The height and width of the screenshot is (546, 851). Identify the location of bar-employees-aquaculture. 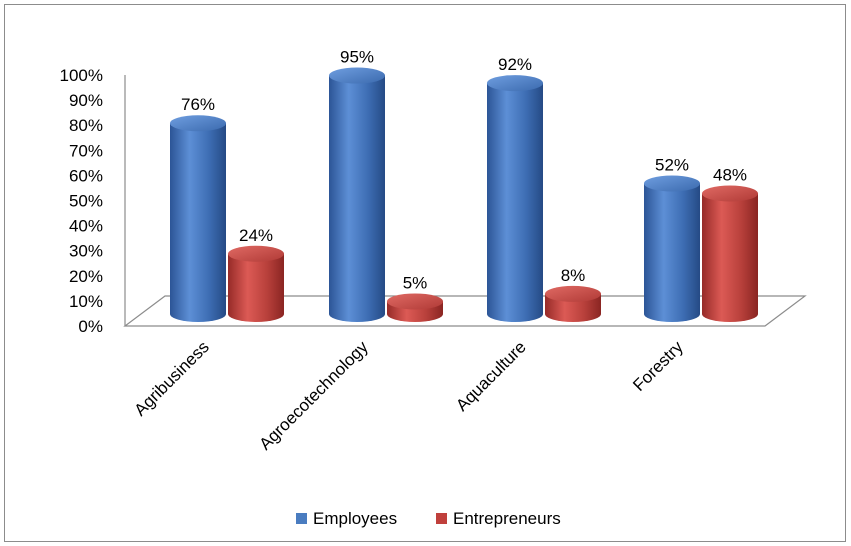
(515, 198).